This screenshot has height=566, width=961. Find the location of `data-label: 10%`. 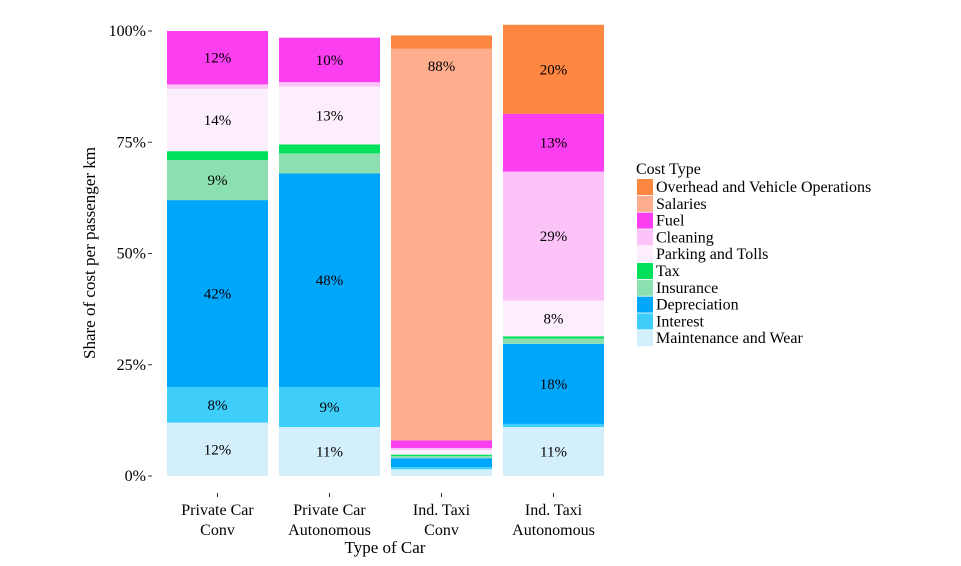

data-label: 10% is located at coordinates (330, 61).